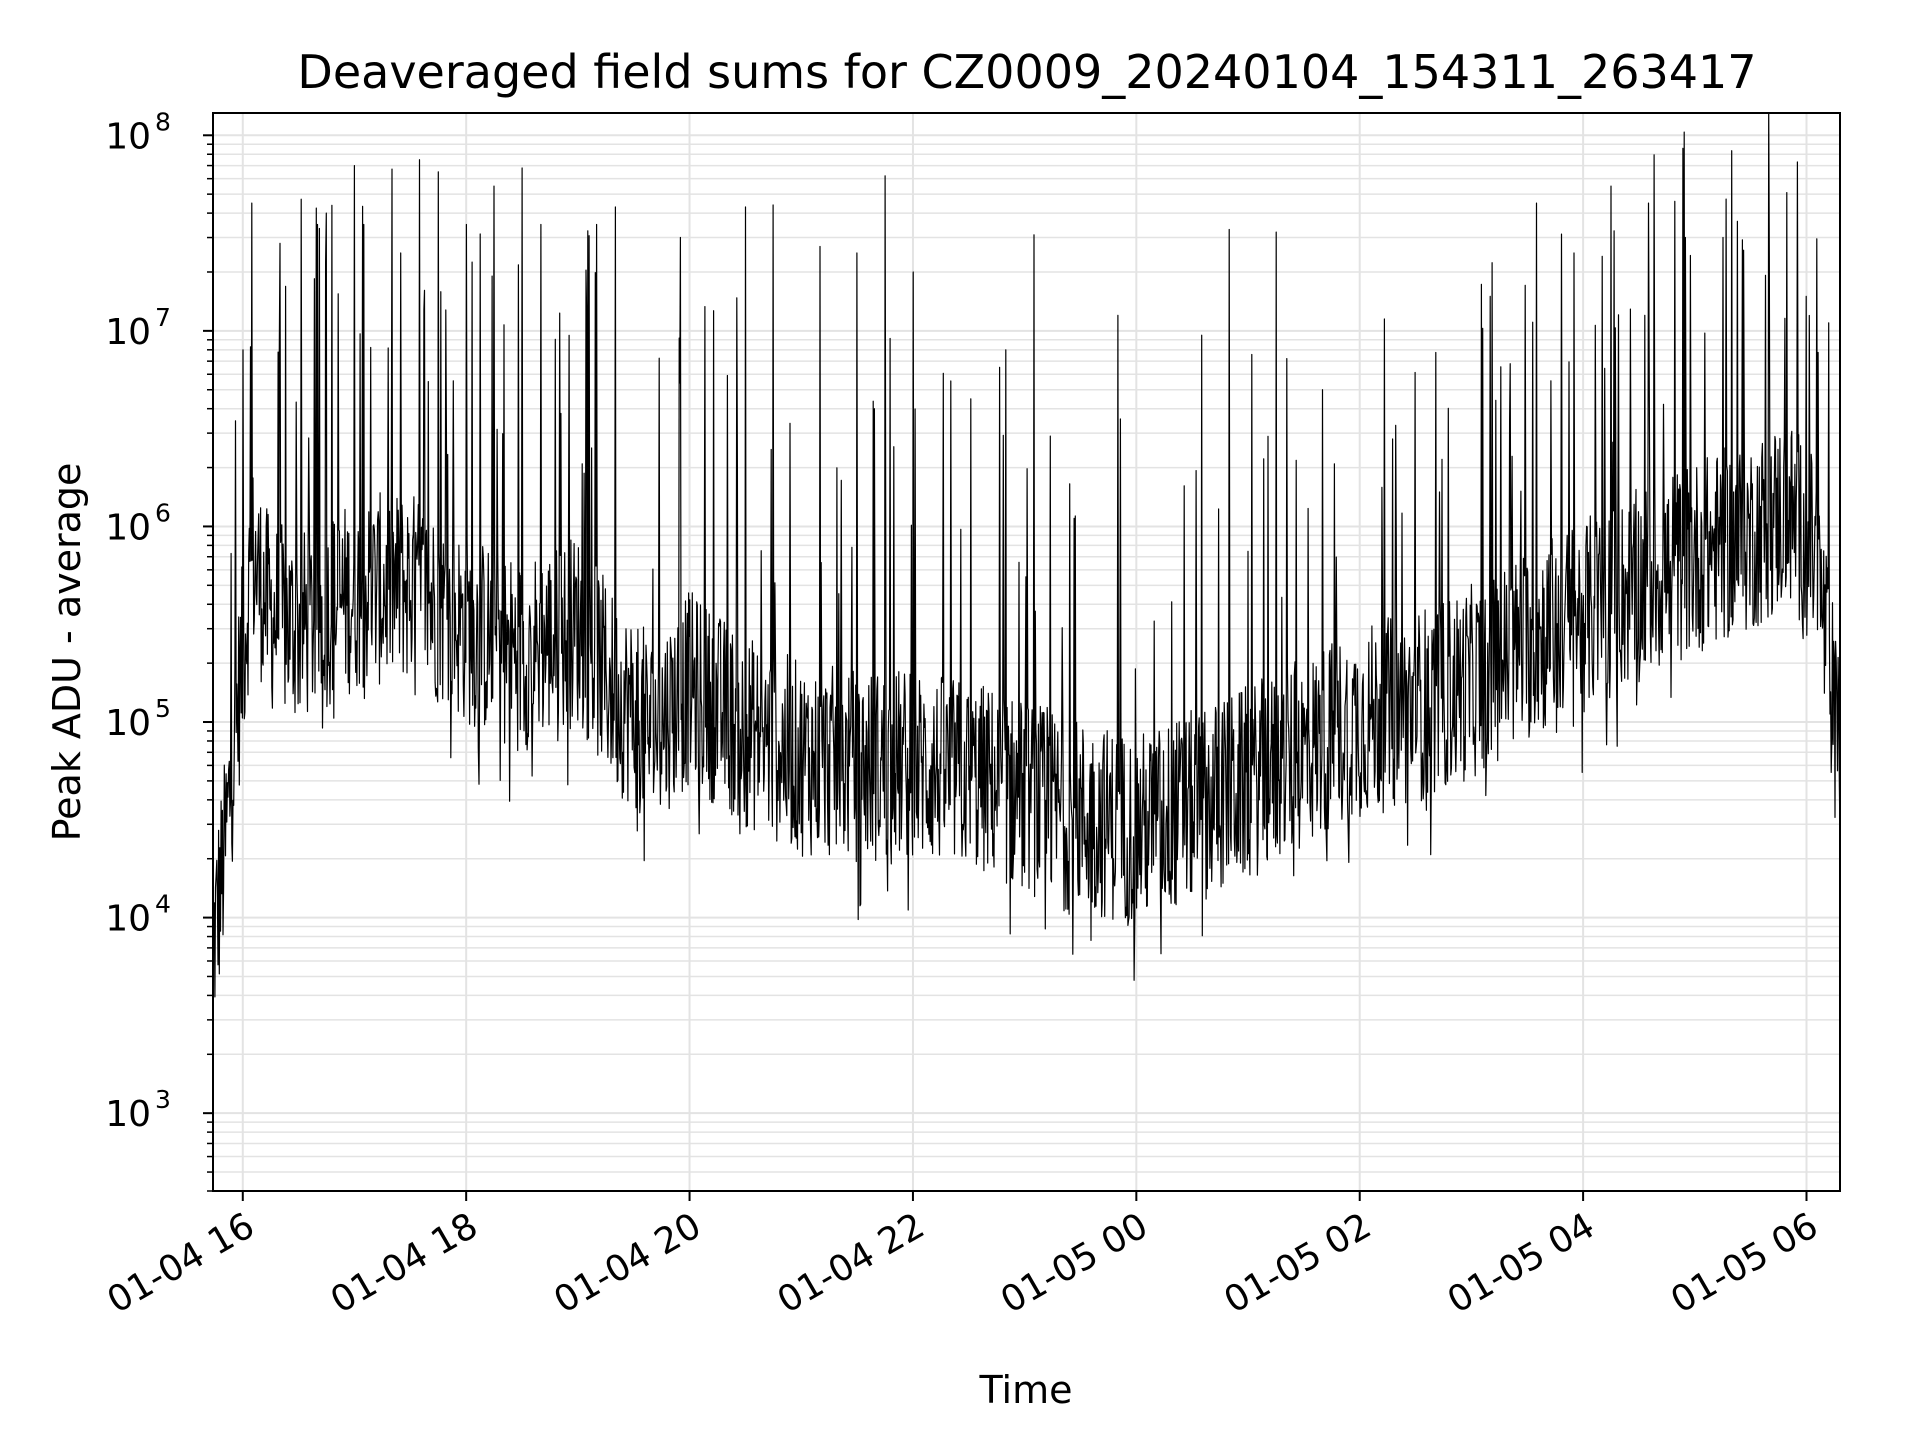 This screenshot has width=1920, height=1440. I want to click on y-tick-label-exponent: 6, so click(163, 512).